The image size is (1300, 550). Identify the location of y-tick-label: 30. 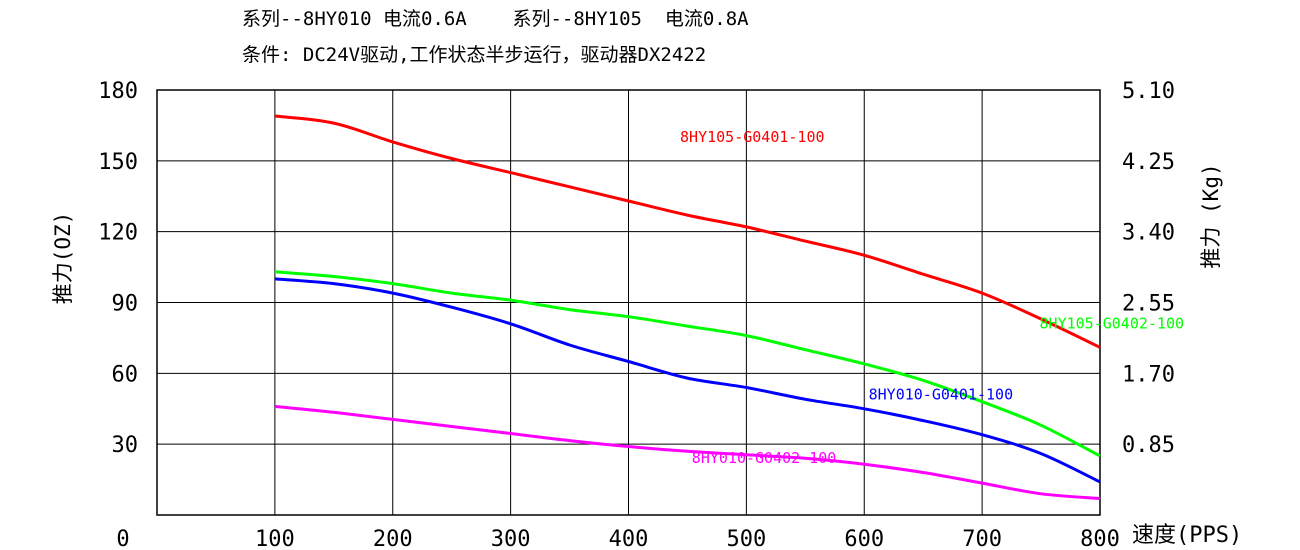
(125, 445).